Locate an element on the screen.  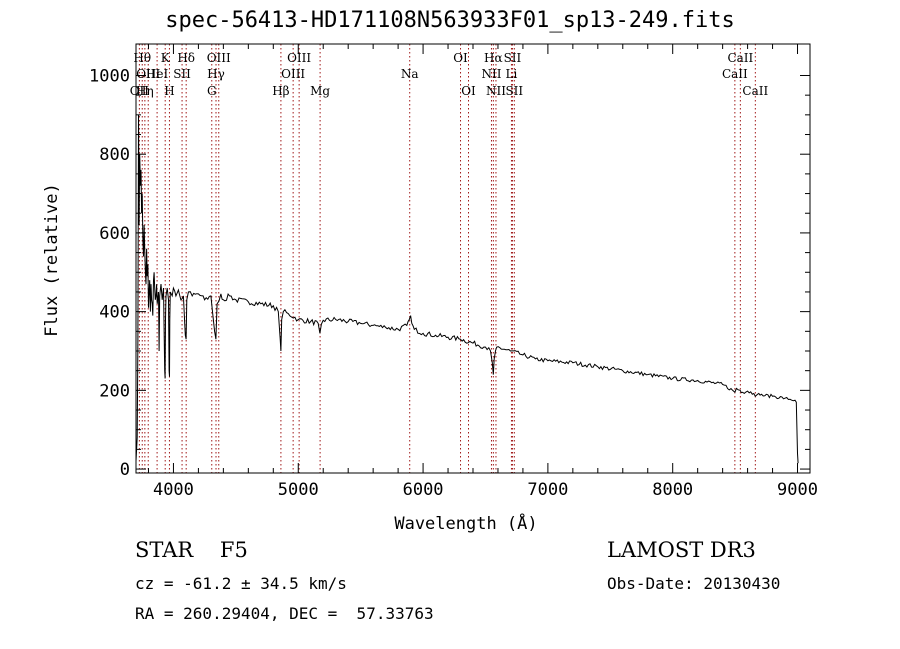
spectral-line-label: Hα is located at coordinates (493, 58).